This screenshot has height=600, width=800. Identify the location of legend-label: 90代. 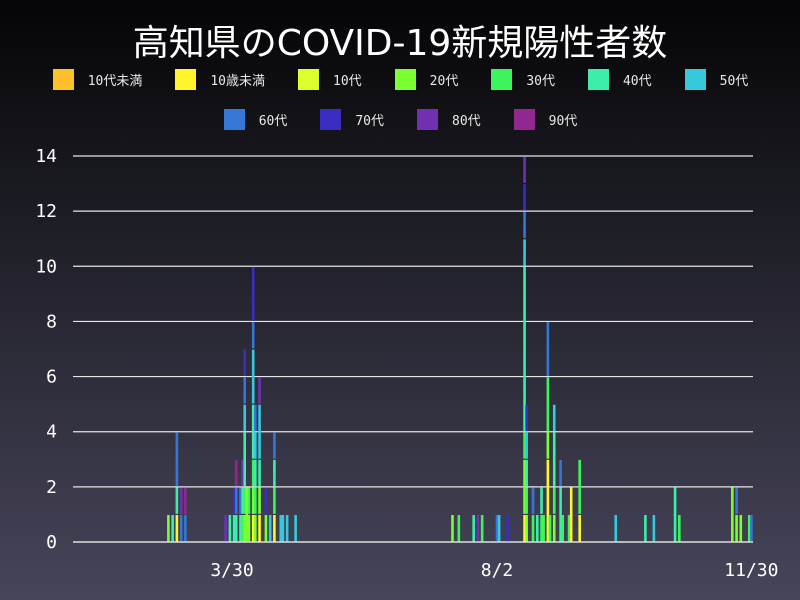
(563, 121).